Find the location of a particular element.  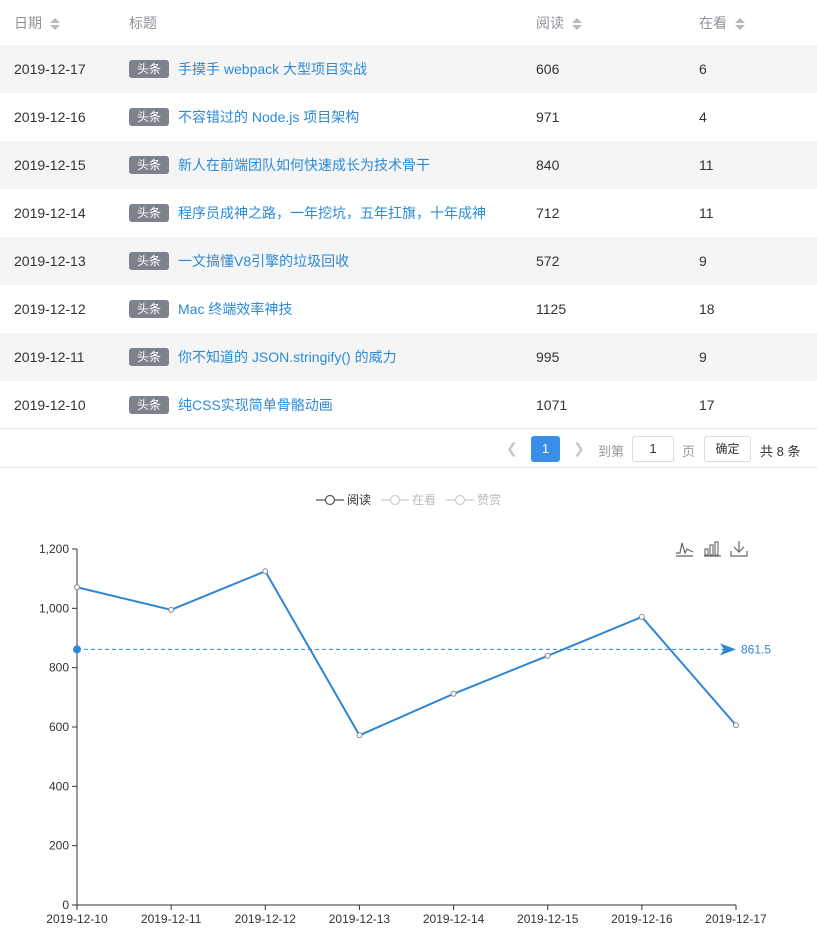

row-reads: 572 is located at coordinates (548, 261).